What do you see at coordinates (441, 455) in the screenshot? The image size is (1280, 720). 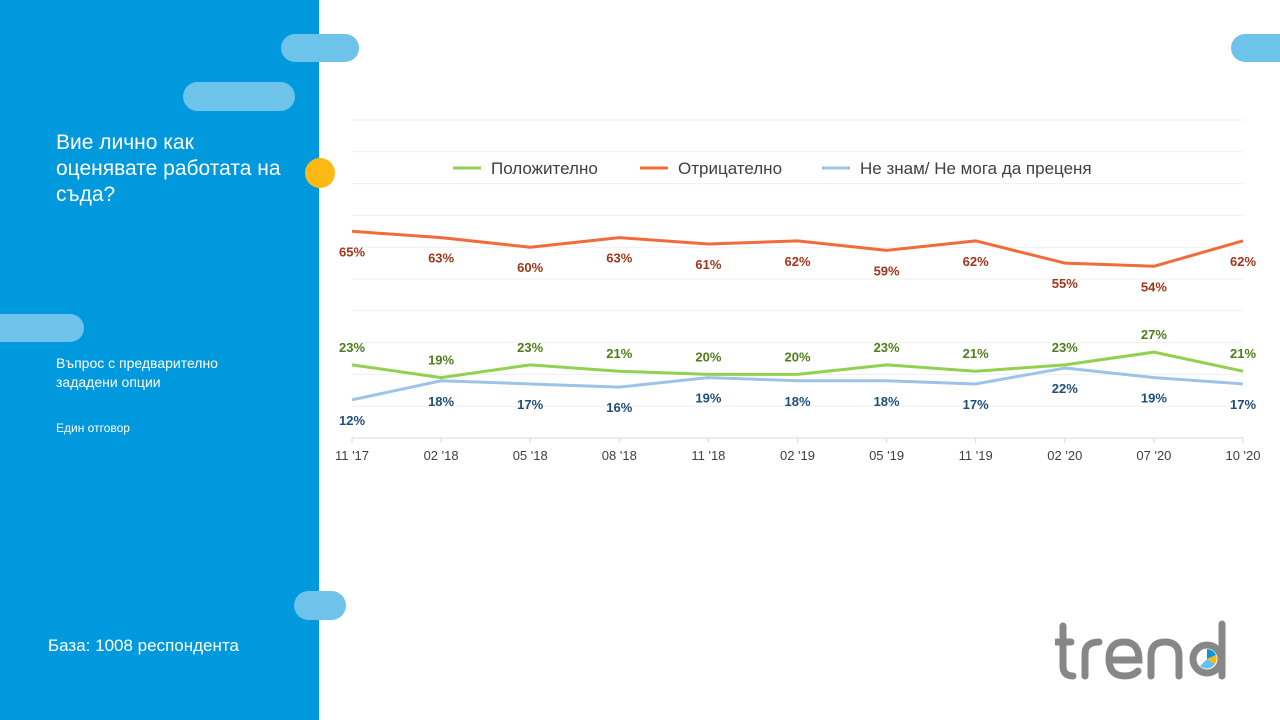 I see `x-tick-label: 02 '18` at bounding box center [441, 455].